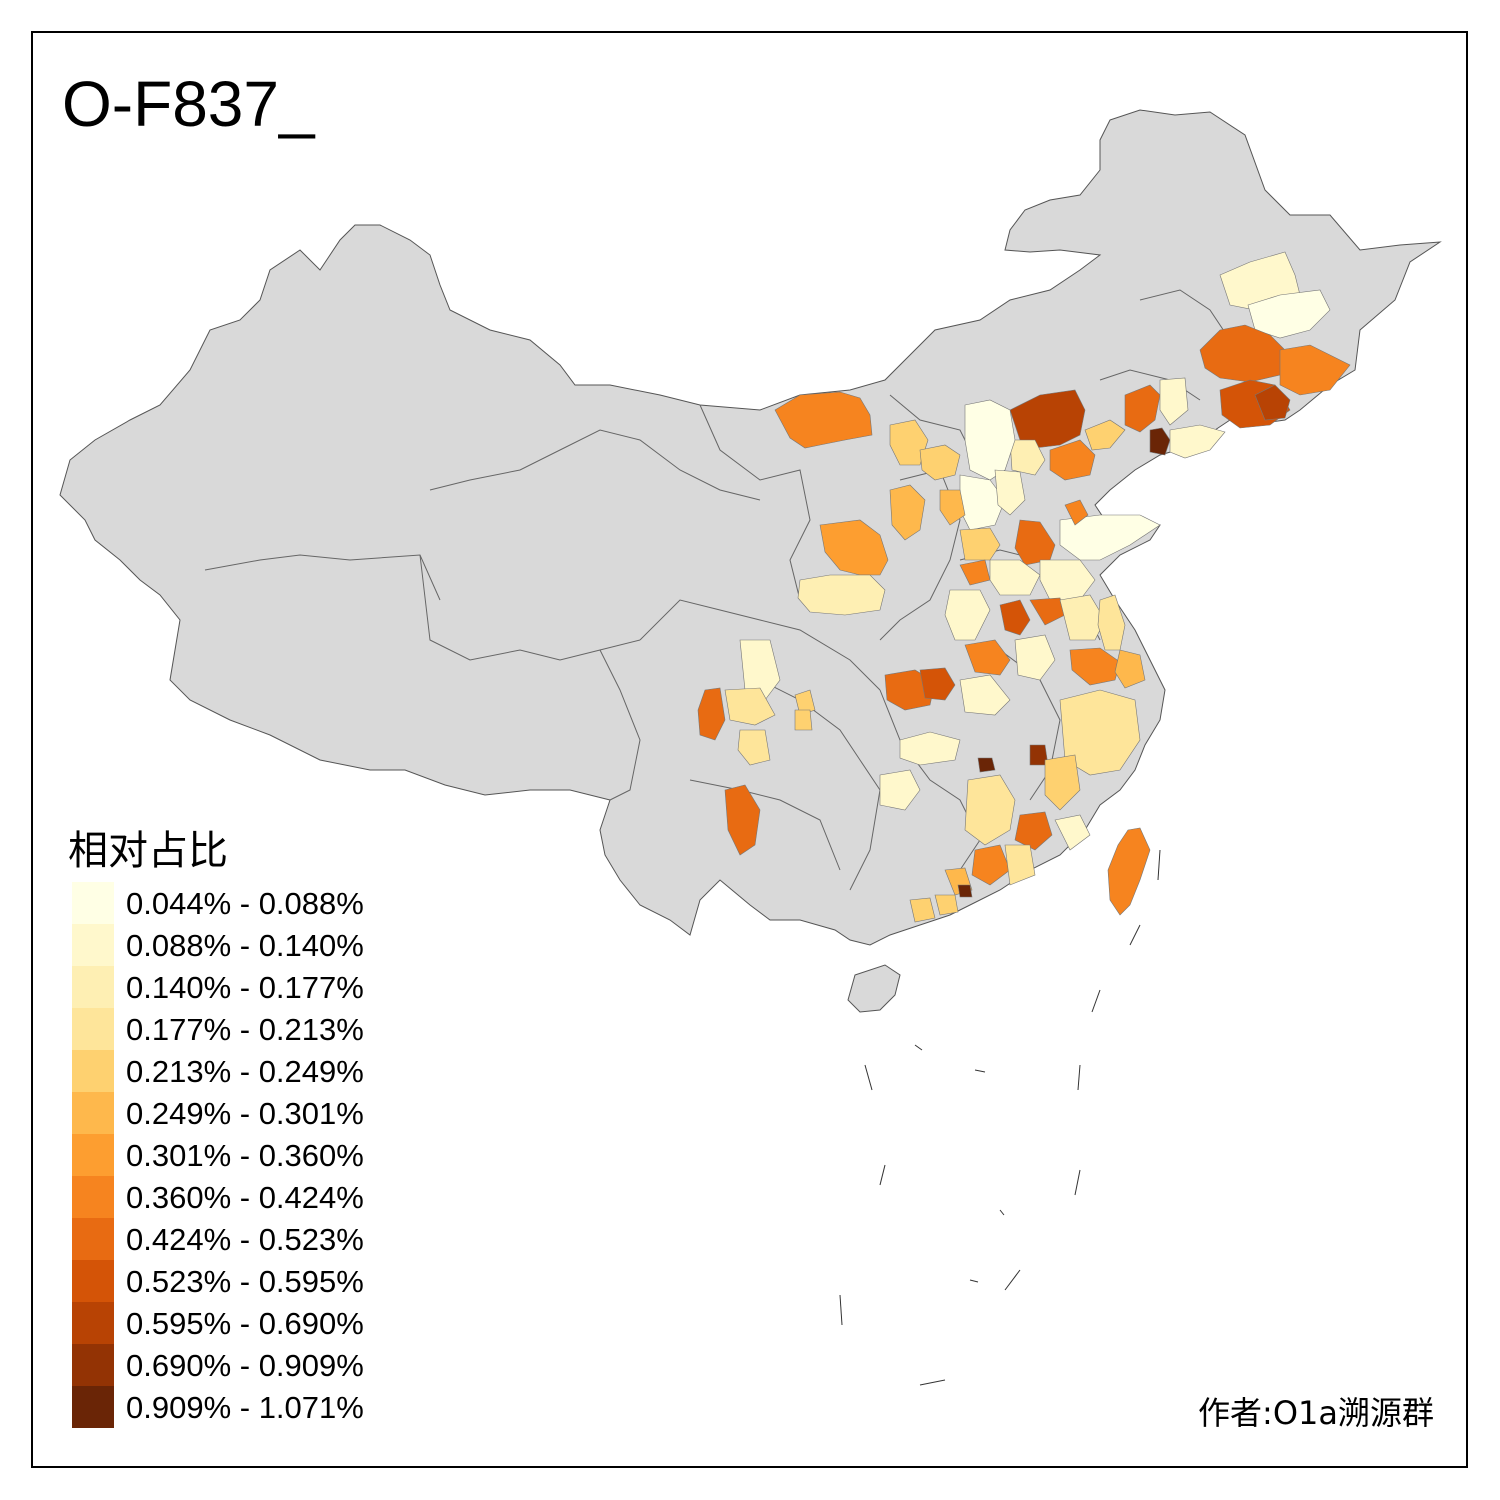 The height and width of the screenshot is (1500, 1500). What do you see at coordinates (1316, 1413) in the screenshot?
I see `author-credit: 作者:O1a溯源群` at bounding box center [1316, 1413].